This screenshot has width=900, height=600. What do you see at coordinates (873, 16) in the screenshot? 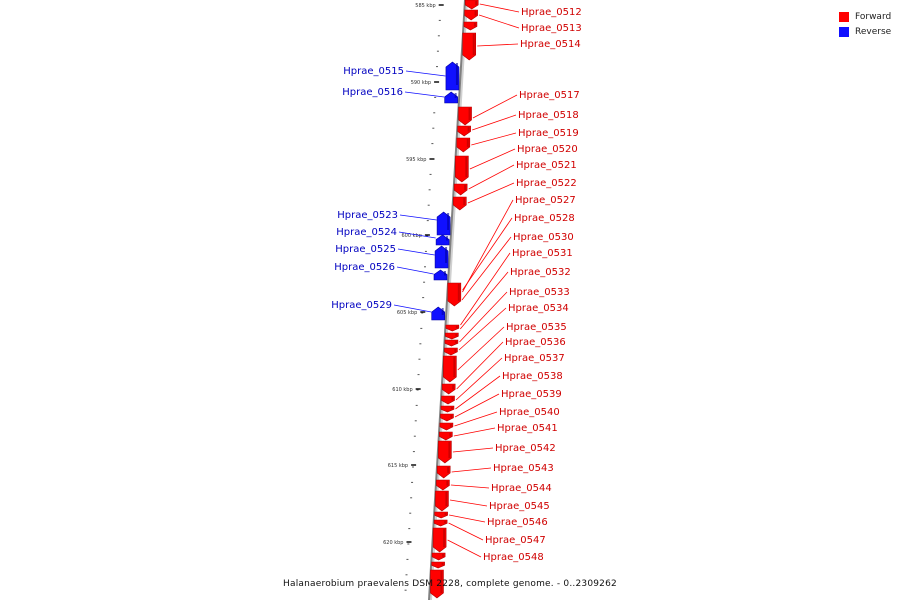
I see `legend-forward-label: Forward` at bounding box center [873, 16].